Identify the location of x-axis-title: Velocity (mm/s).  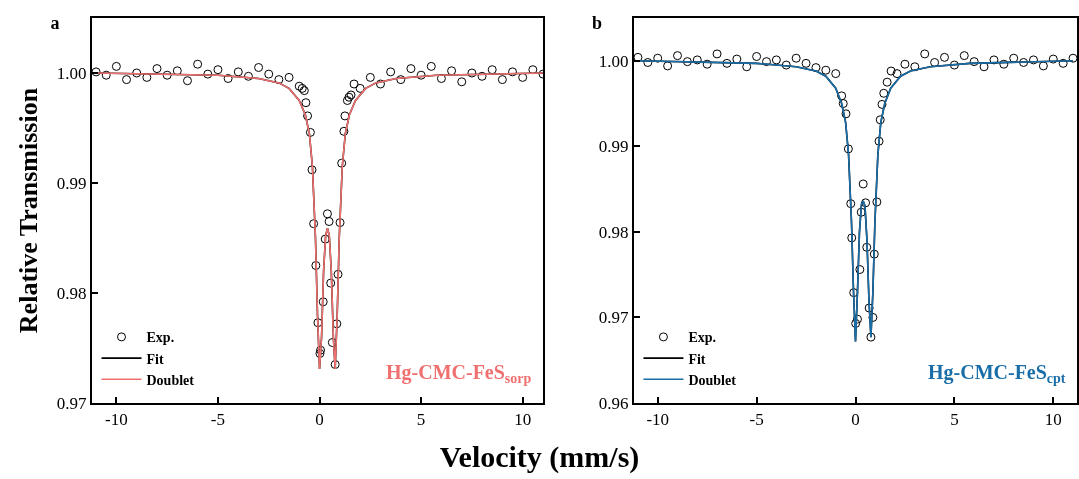
(539, 457).